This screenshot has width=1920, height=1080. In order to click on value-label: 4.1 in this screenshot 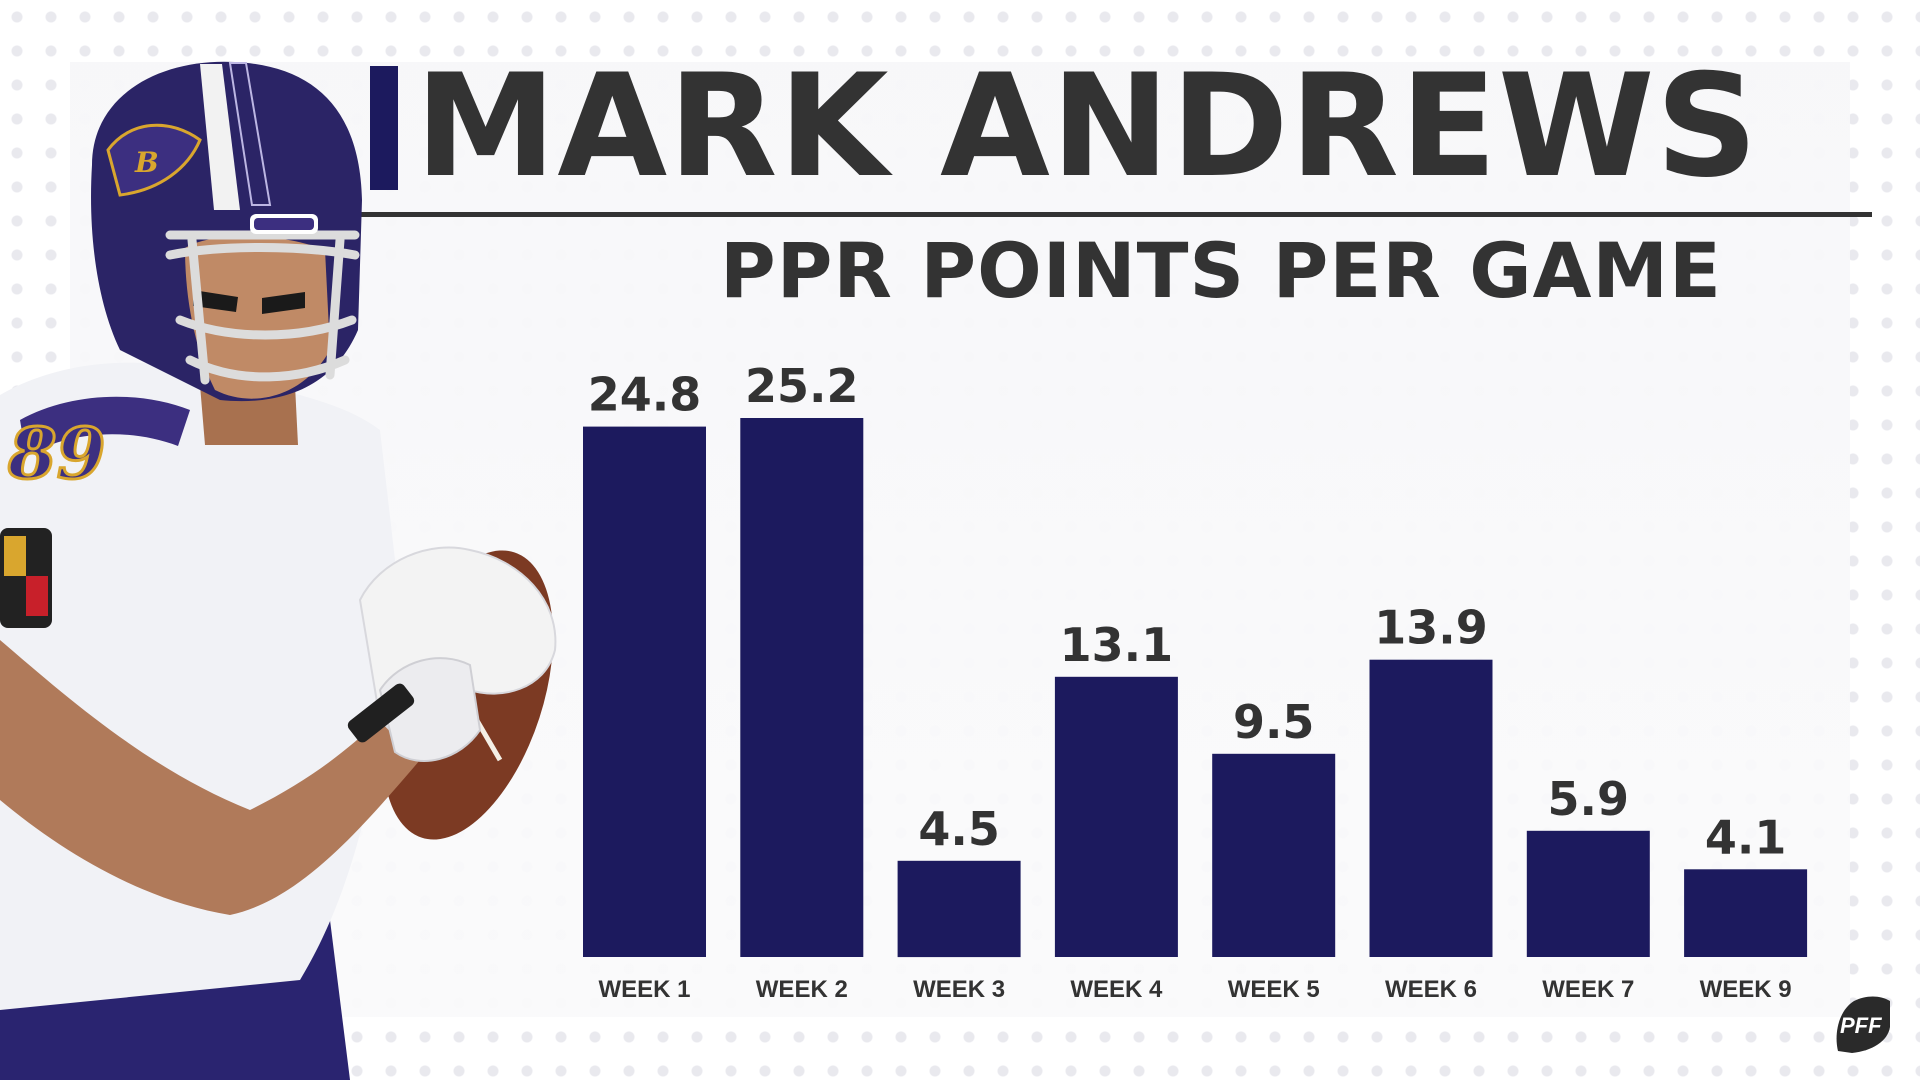, I will do `click(1746, 837)`.